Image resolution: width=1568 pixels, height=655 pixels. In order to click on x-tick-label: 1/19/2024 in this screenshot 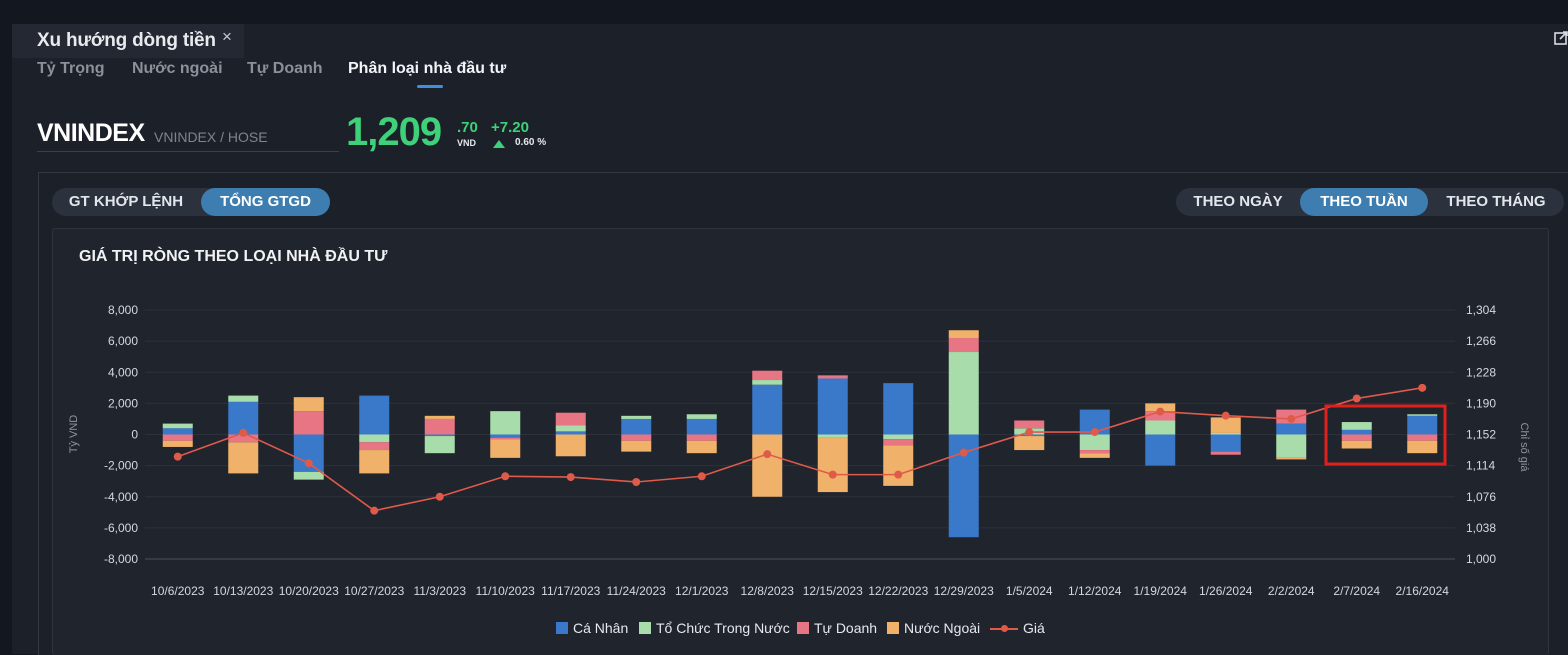, I will do `click(1161, 591)`.